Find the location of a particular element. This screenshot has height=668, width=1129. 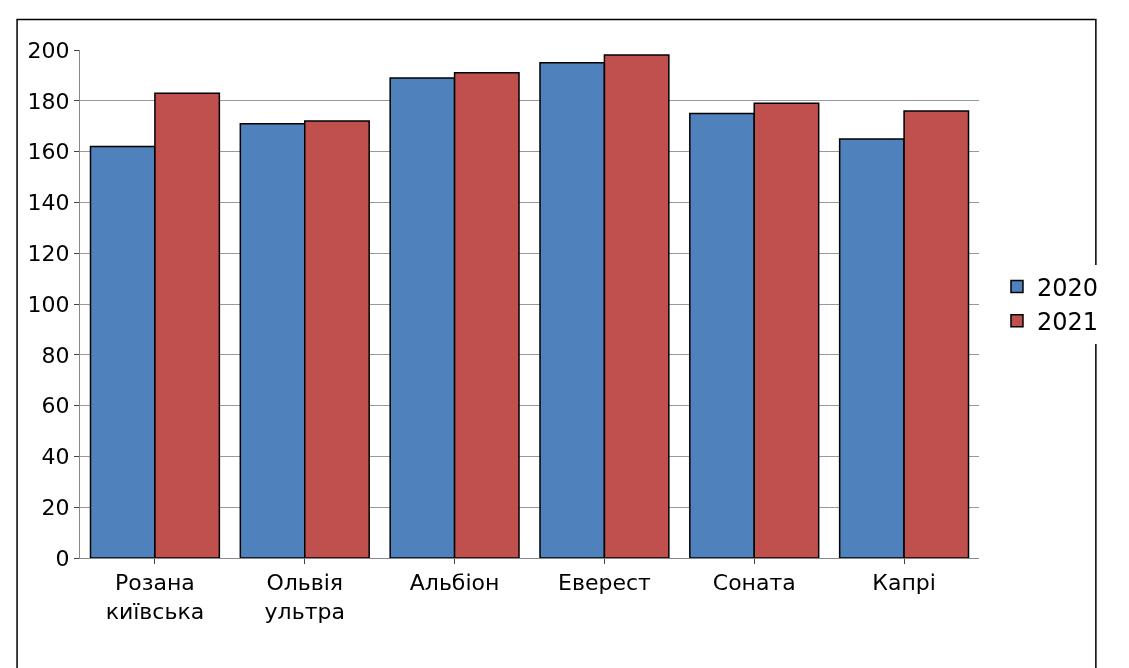

x-tick-label: Ольвія ультра is located at coordinates (304, 597).